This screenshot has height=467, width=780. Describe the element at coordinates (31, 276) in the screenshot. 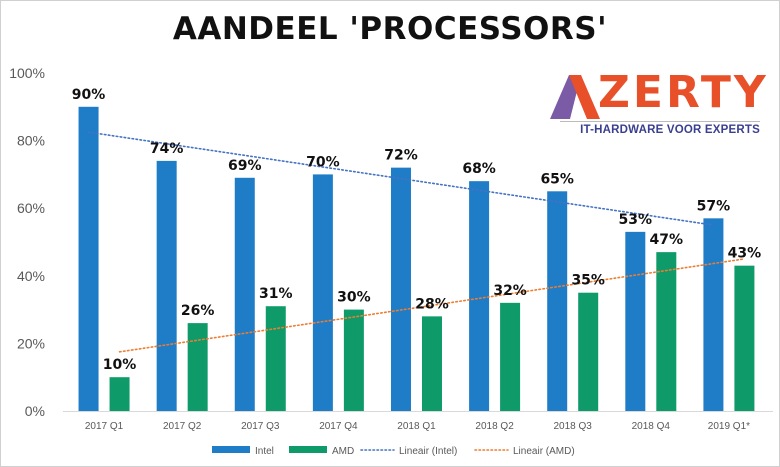

I see `y-tick-label: 40%` at that location.